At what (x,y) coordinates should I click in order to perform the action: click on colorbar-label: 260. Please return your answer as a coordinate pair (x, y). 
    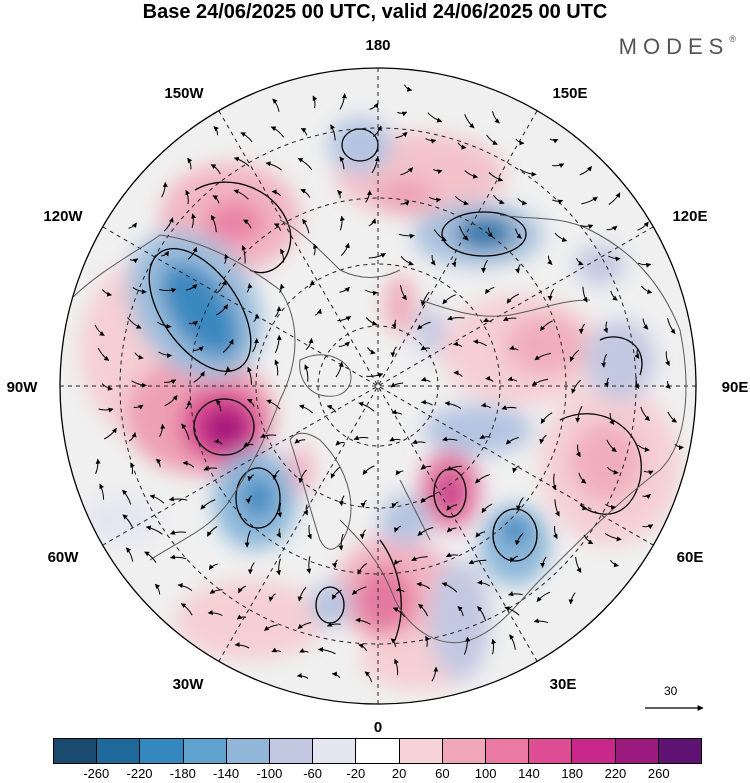
    Looking at the image, I should click on (658, 773).